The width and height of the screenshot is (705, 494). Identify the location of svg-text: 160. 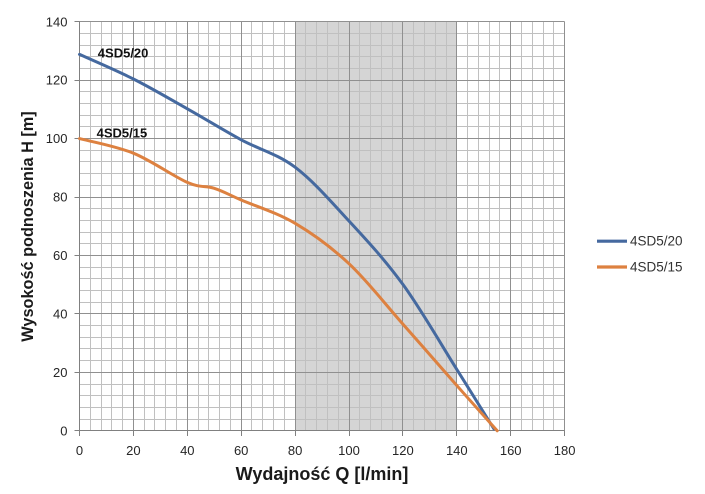
(511, 450).